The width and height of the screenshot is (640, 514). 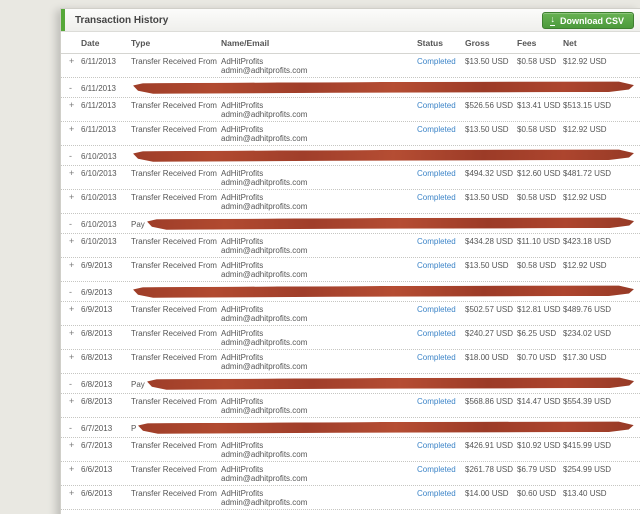 What do you see at coordinates (527, 42) in the screenshot?
I see `column-header-fees: Fees` at bounding box center [527, 42].